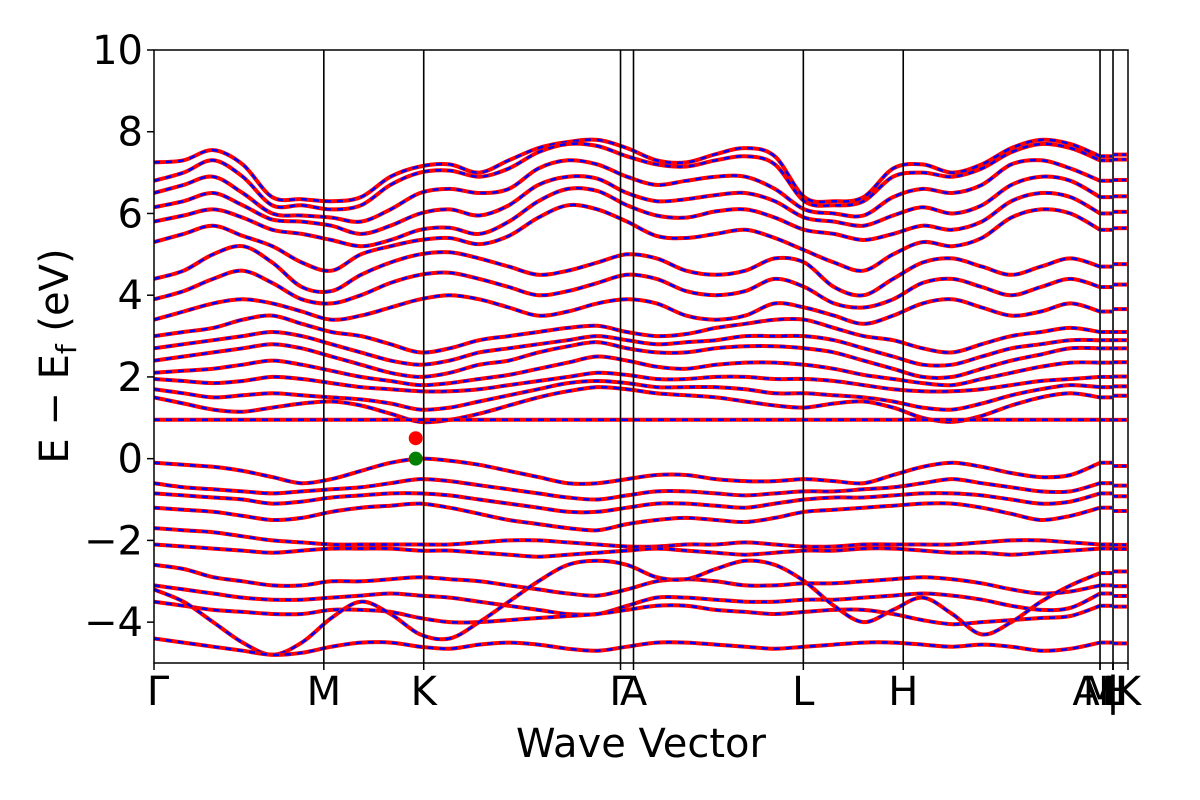 The image size is (1200, 800). What do you see at coordinates (66, 348) in the screenshot?
I see `y-axis-label-sub: f` at bounding box center [66, 348].